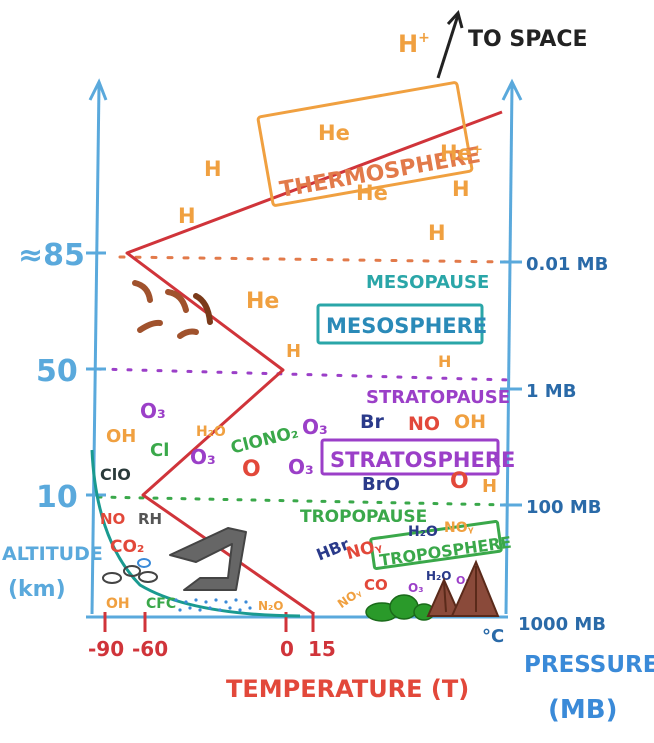  I want to click on strato-species-oh-1: OH, so click(121, 436).